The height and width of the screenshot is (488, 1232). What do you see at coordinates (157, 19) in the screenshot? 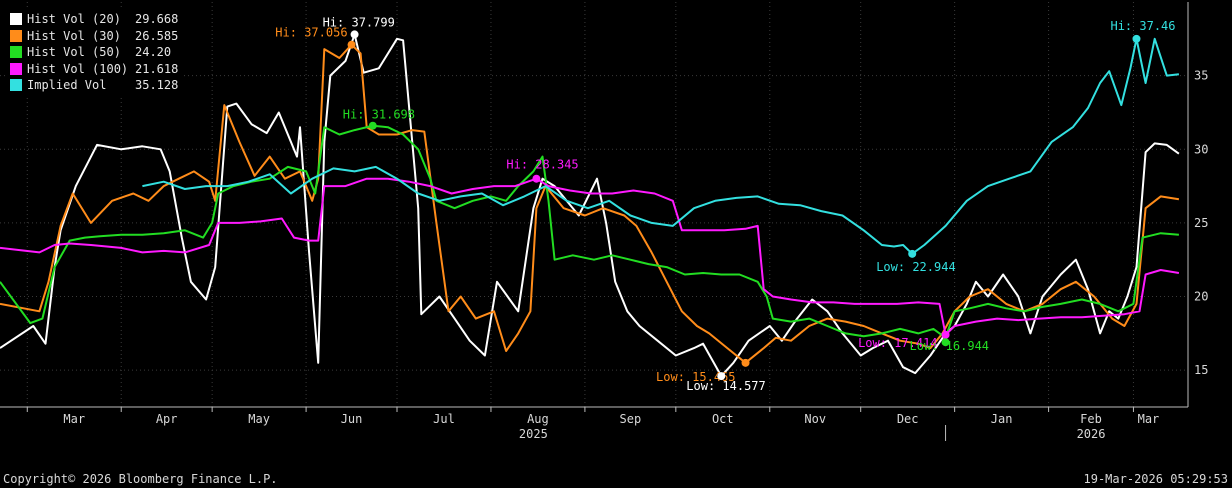
I see `legend-value: 29.668` at bounding box center [157, 19].